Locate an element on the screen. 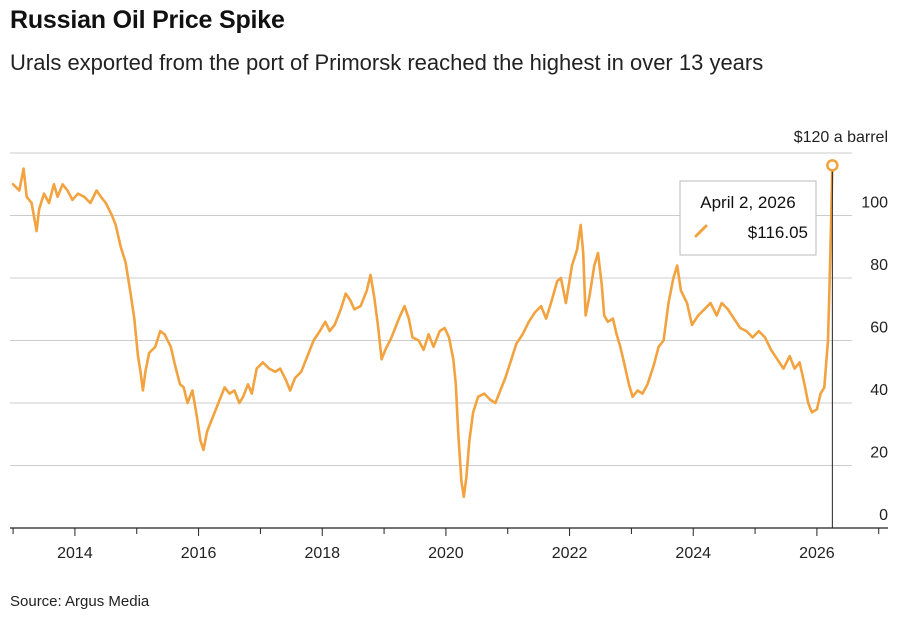 The image size is (900, 621). x-tick-label: 2016 is located at coordinates (199, 553).